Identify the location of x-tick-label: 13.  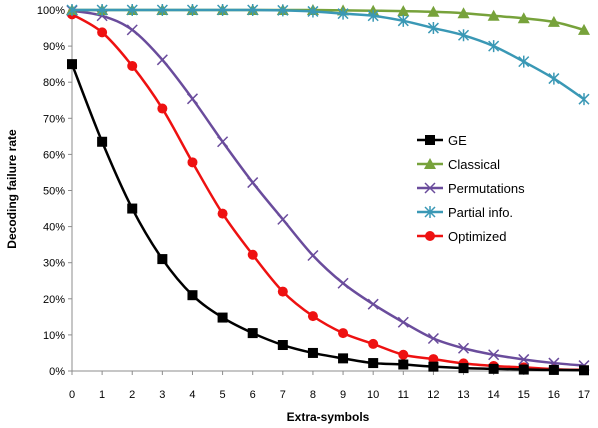
(463, 395).